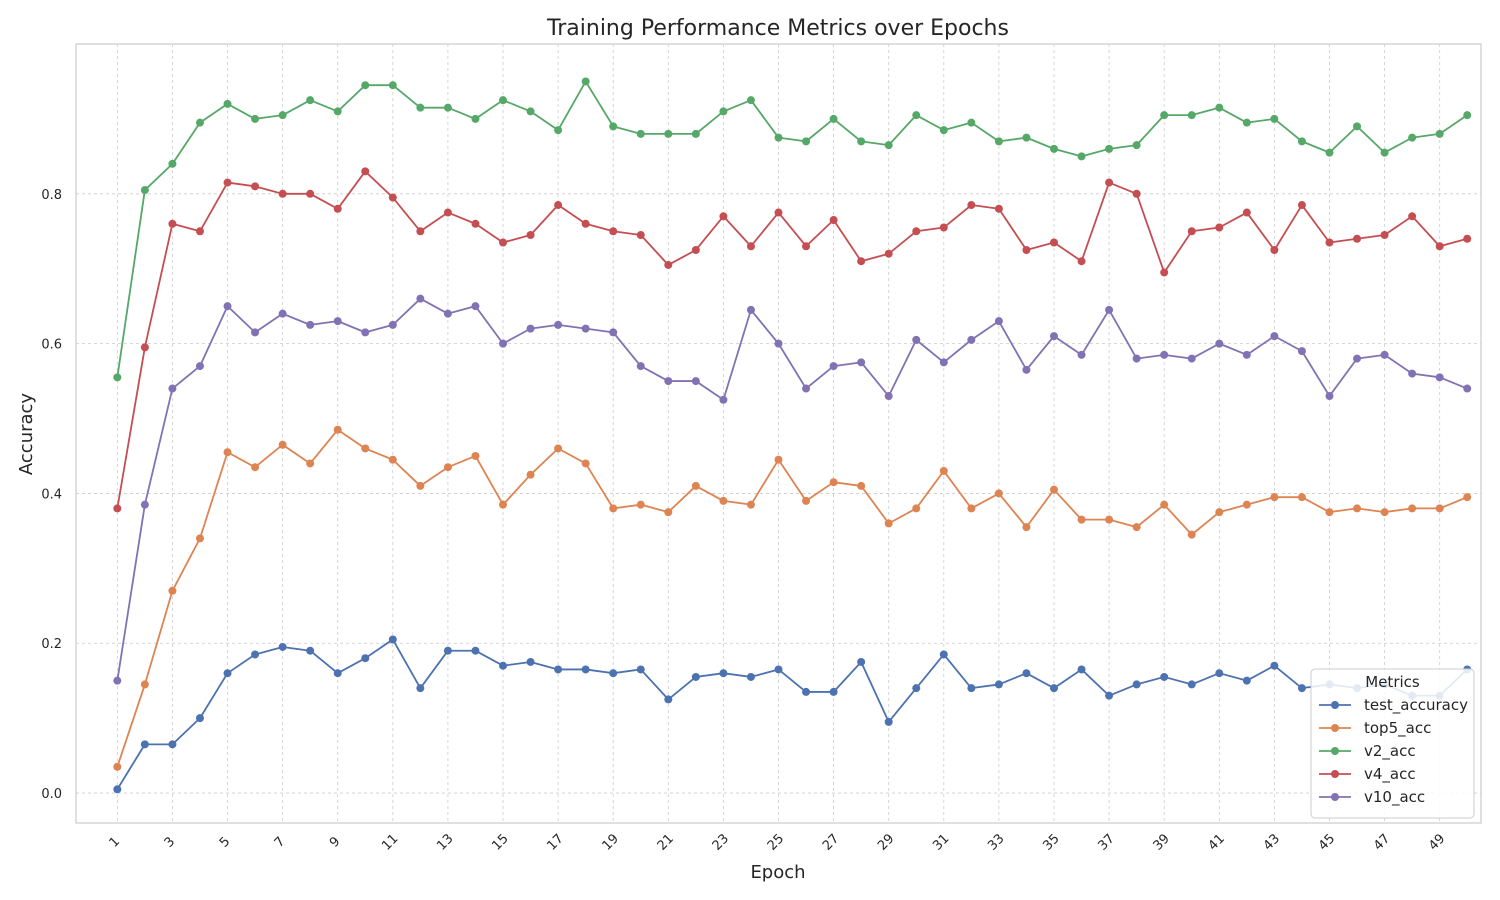  Describe the element at coordinates (51, 195) in the screenshot. I see `y-tick-label: 0.8` at that location.